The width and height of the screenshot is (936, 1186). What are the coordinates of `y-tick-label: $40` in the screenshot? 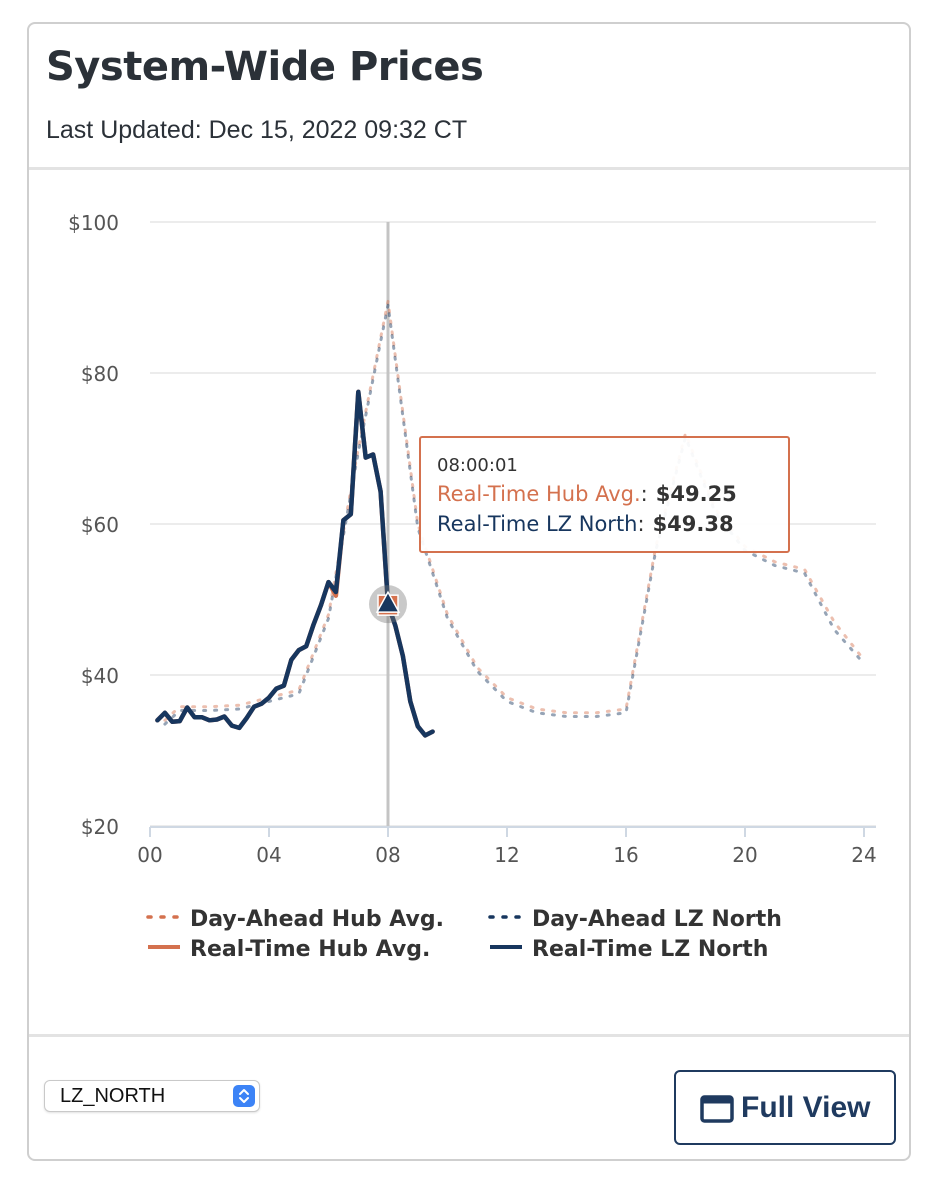 It's located at (100, 676).